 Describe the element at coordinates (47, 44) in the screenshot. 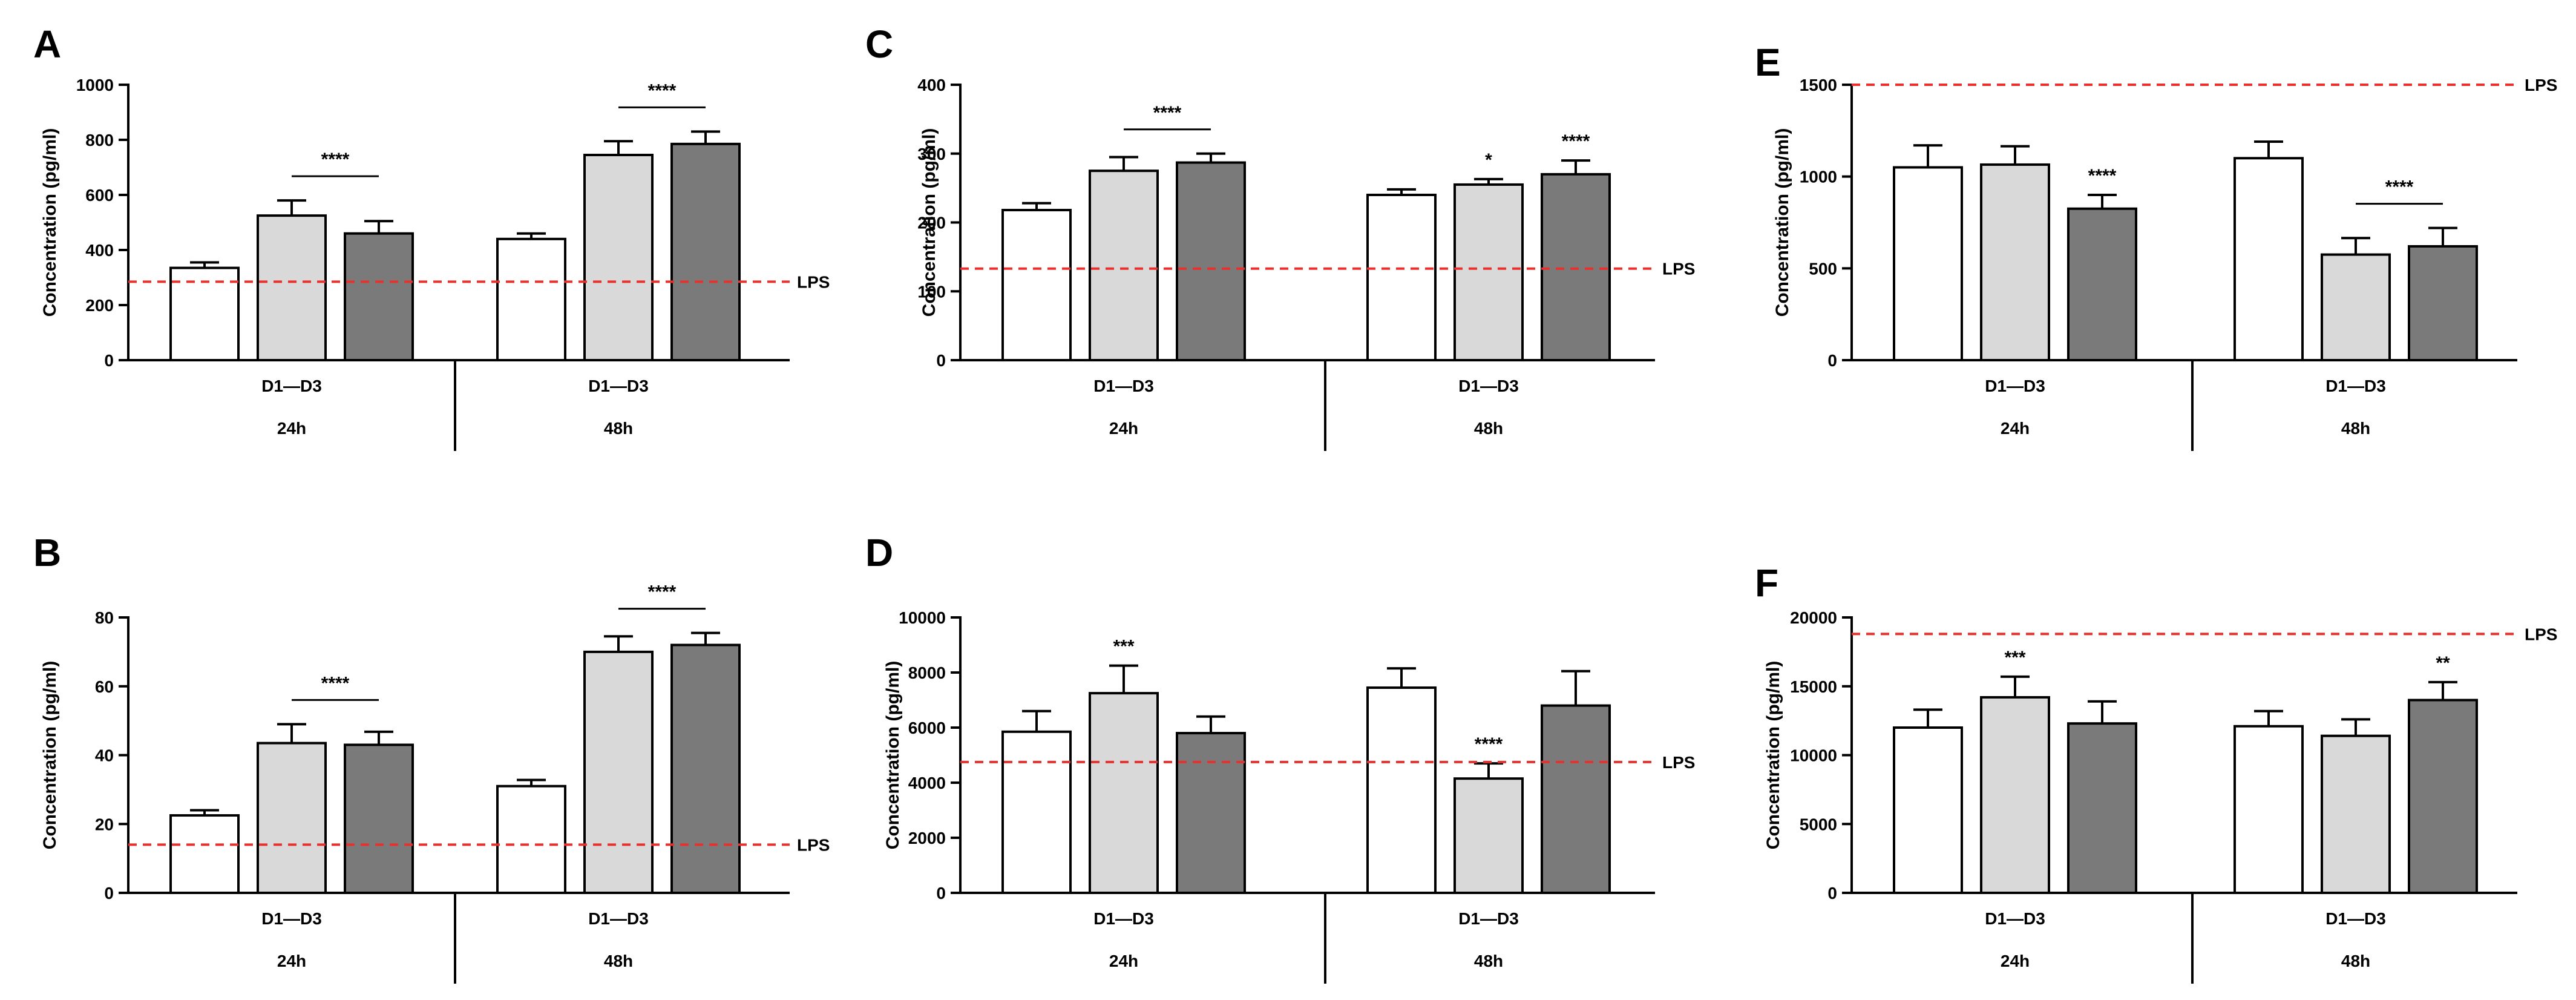

I see `panel-letter: A` at that location.